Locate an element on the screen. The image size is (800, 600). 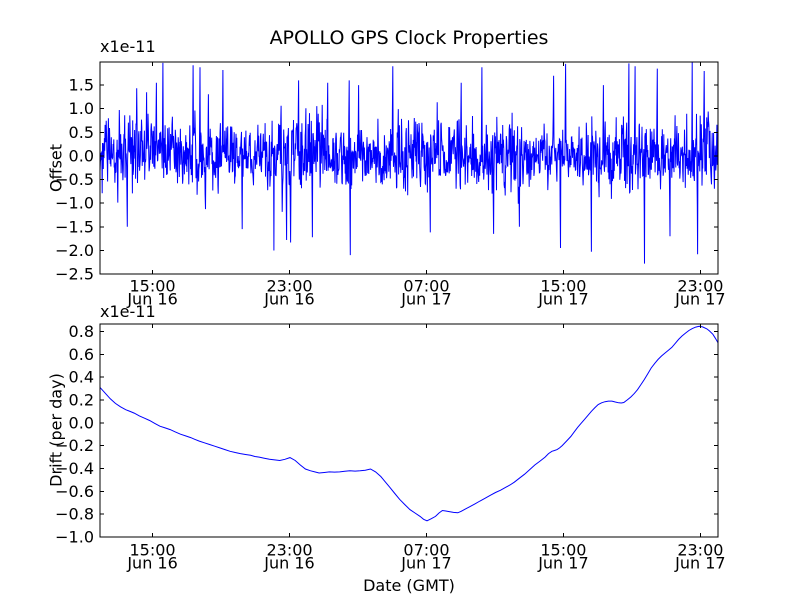
drift-y-axis-label-text: Drift (per day) is located at coordinates (56, 430).